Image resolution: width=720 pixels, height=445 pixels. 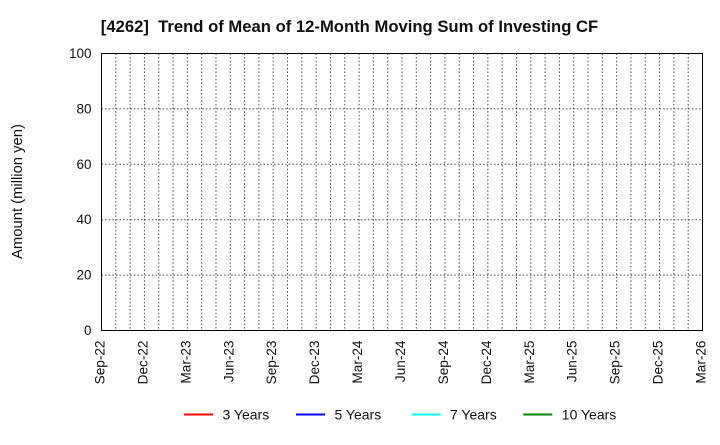 I want to click on svg-text: 80, so click(x=83, y=108).